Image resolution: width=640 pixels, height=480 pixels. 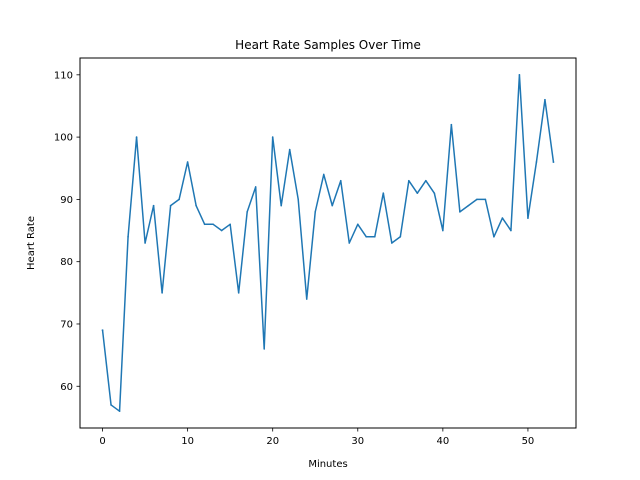 I want to click on x-tick-label: 20, so click(x=272, y=441).